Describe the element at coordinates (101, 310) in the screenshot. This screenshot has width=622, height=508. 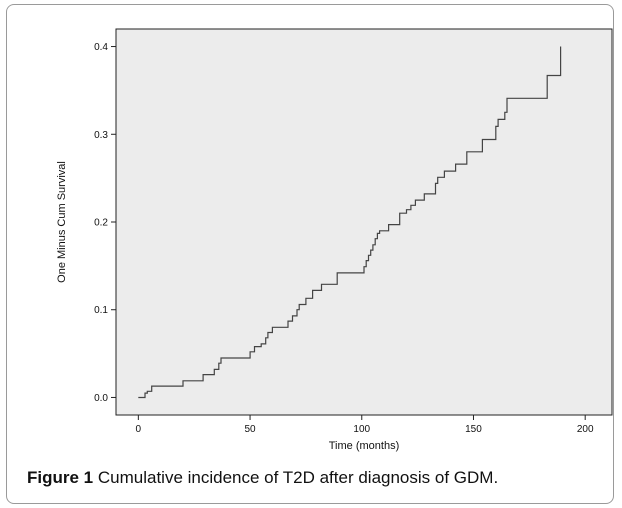
I see `y-tick-label: 0.1` at that location.